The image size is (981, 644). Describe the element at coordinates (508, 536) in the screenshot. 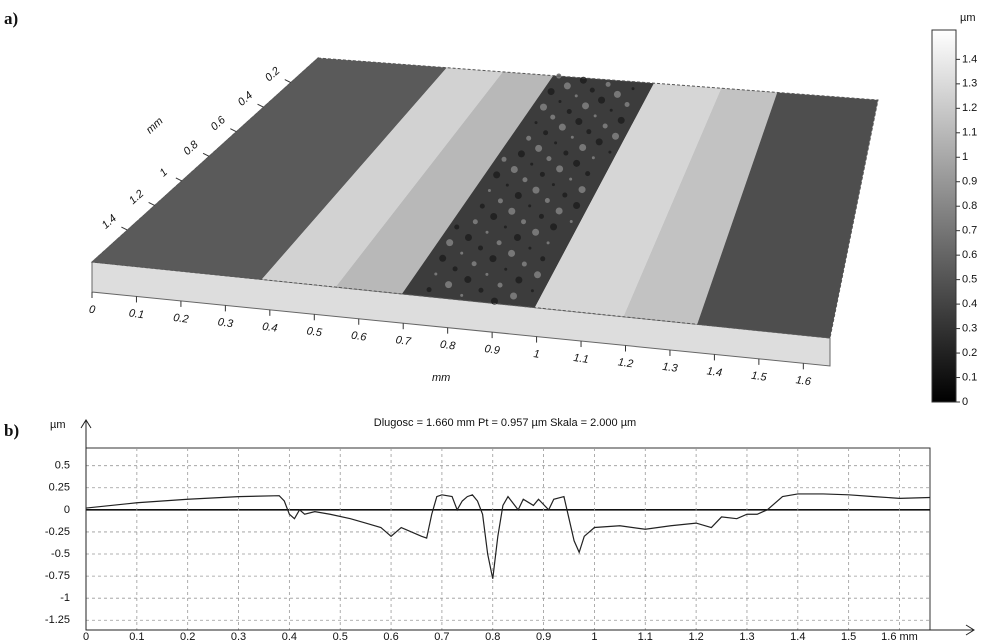

I see `profile-line` at that location.